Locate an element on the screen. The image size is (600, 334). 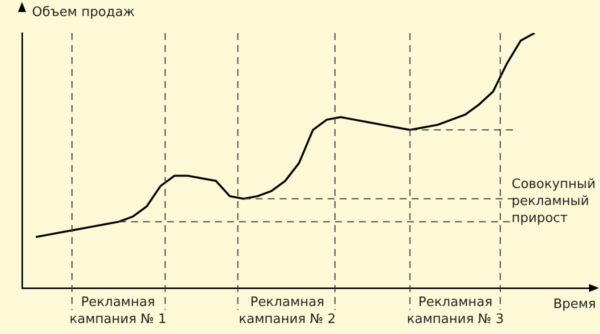
text: Рекламная кампания № 3 is located at coordinates (455, 310).